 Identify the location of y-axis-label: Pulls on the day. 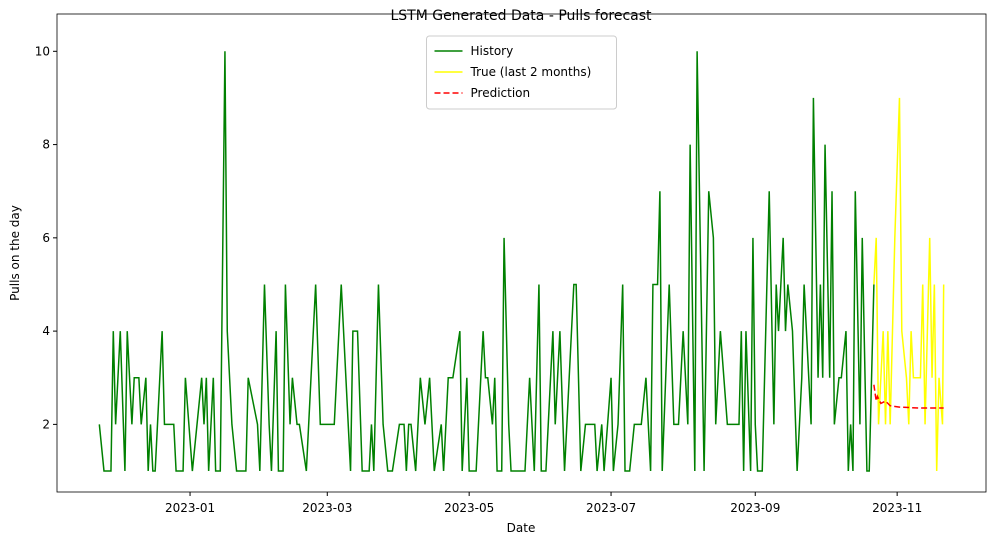
(15, 253).